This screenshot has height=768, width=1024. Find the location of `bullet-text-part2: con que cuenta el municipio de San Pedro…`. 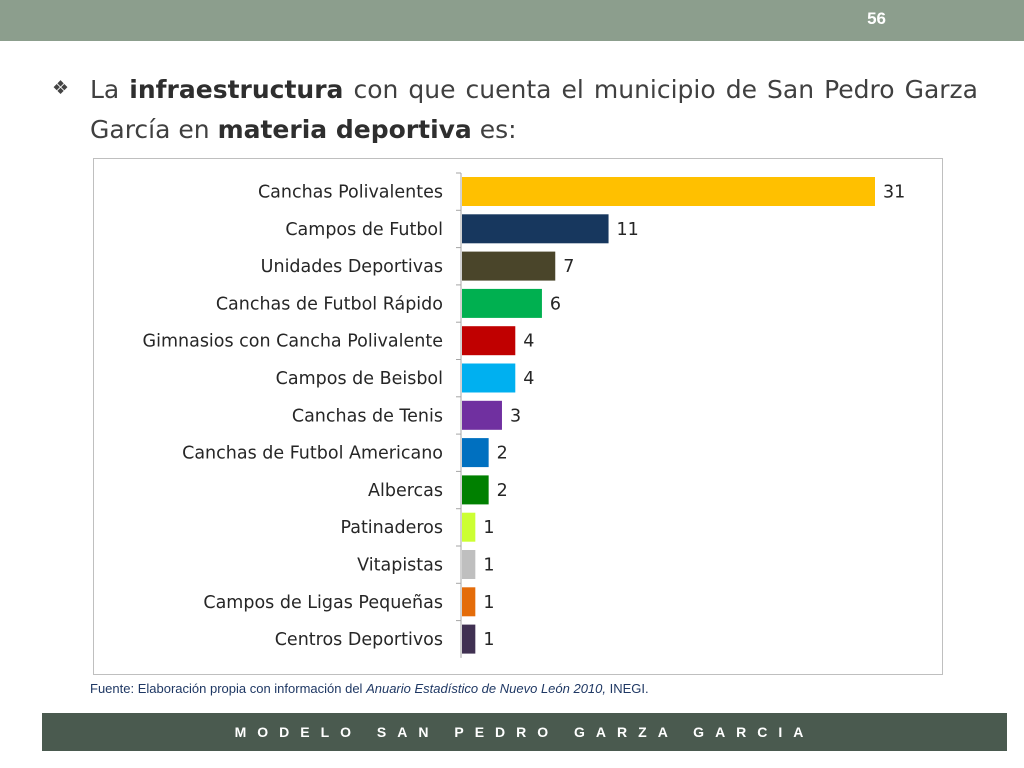

bullet-text-part2: con que cuenta el municipio de San Pedro… is located at coordinates (534, 109).